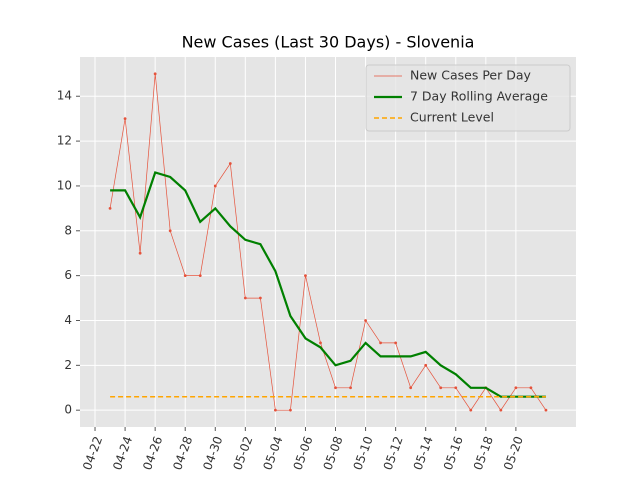 This screenshot has height=480, width=640. Describe the element at coordinates (64, 96) in the screenshot. I see `y-tick-label: 14` at that location.